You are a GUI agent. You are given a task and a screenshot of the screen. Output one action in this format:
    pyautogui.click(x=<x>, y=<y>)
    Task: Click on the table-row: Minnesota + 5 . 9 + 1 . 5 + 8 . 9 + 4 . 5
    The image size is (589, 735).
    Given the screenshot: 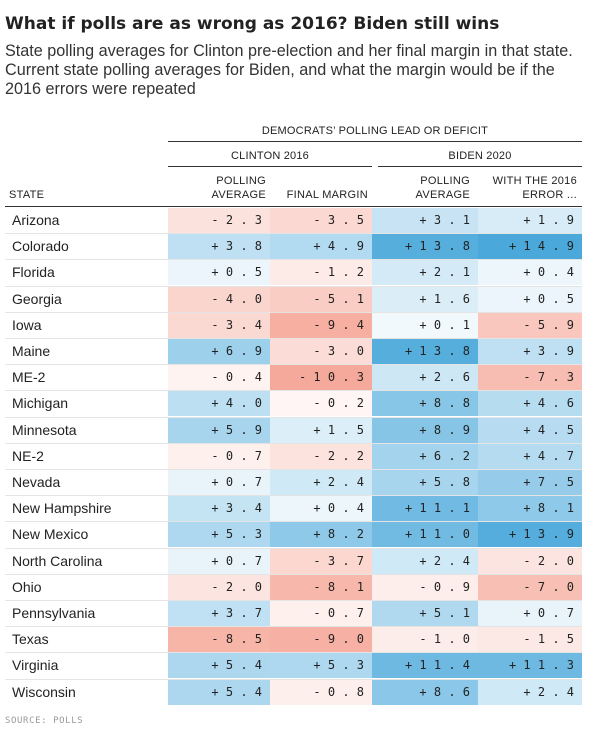 What is the action you would take?
    pyautogui.click(x=294, y=429)
    